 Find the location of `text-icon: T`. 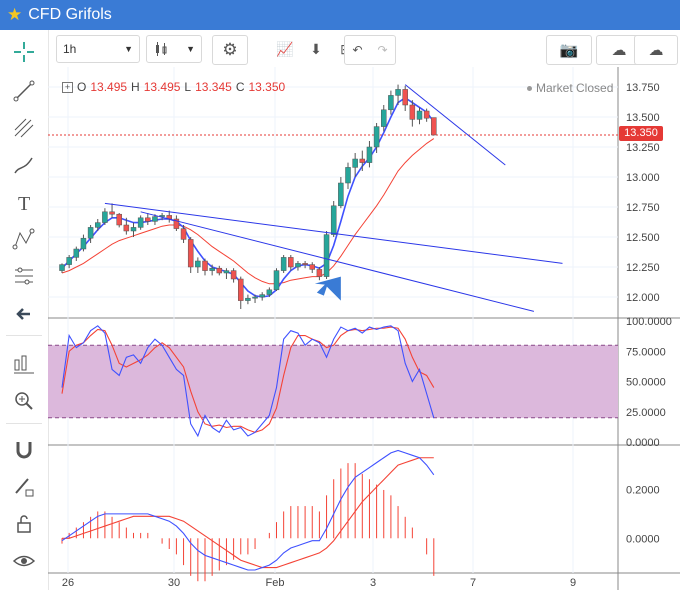

text-icon: T is located at coordinates (24, 203).